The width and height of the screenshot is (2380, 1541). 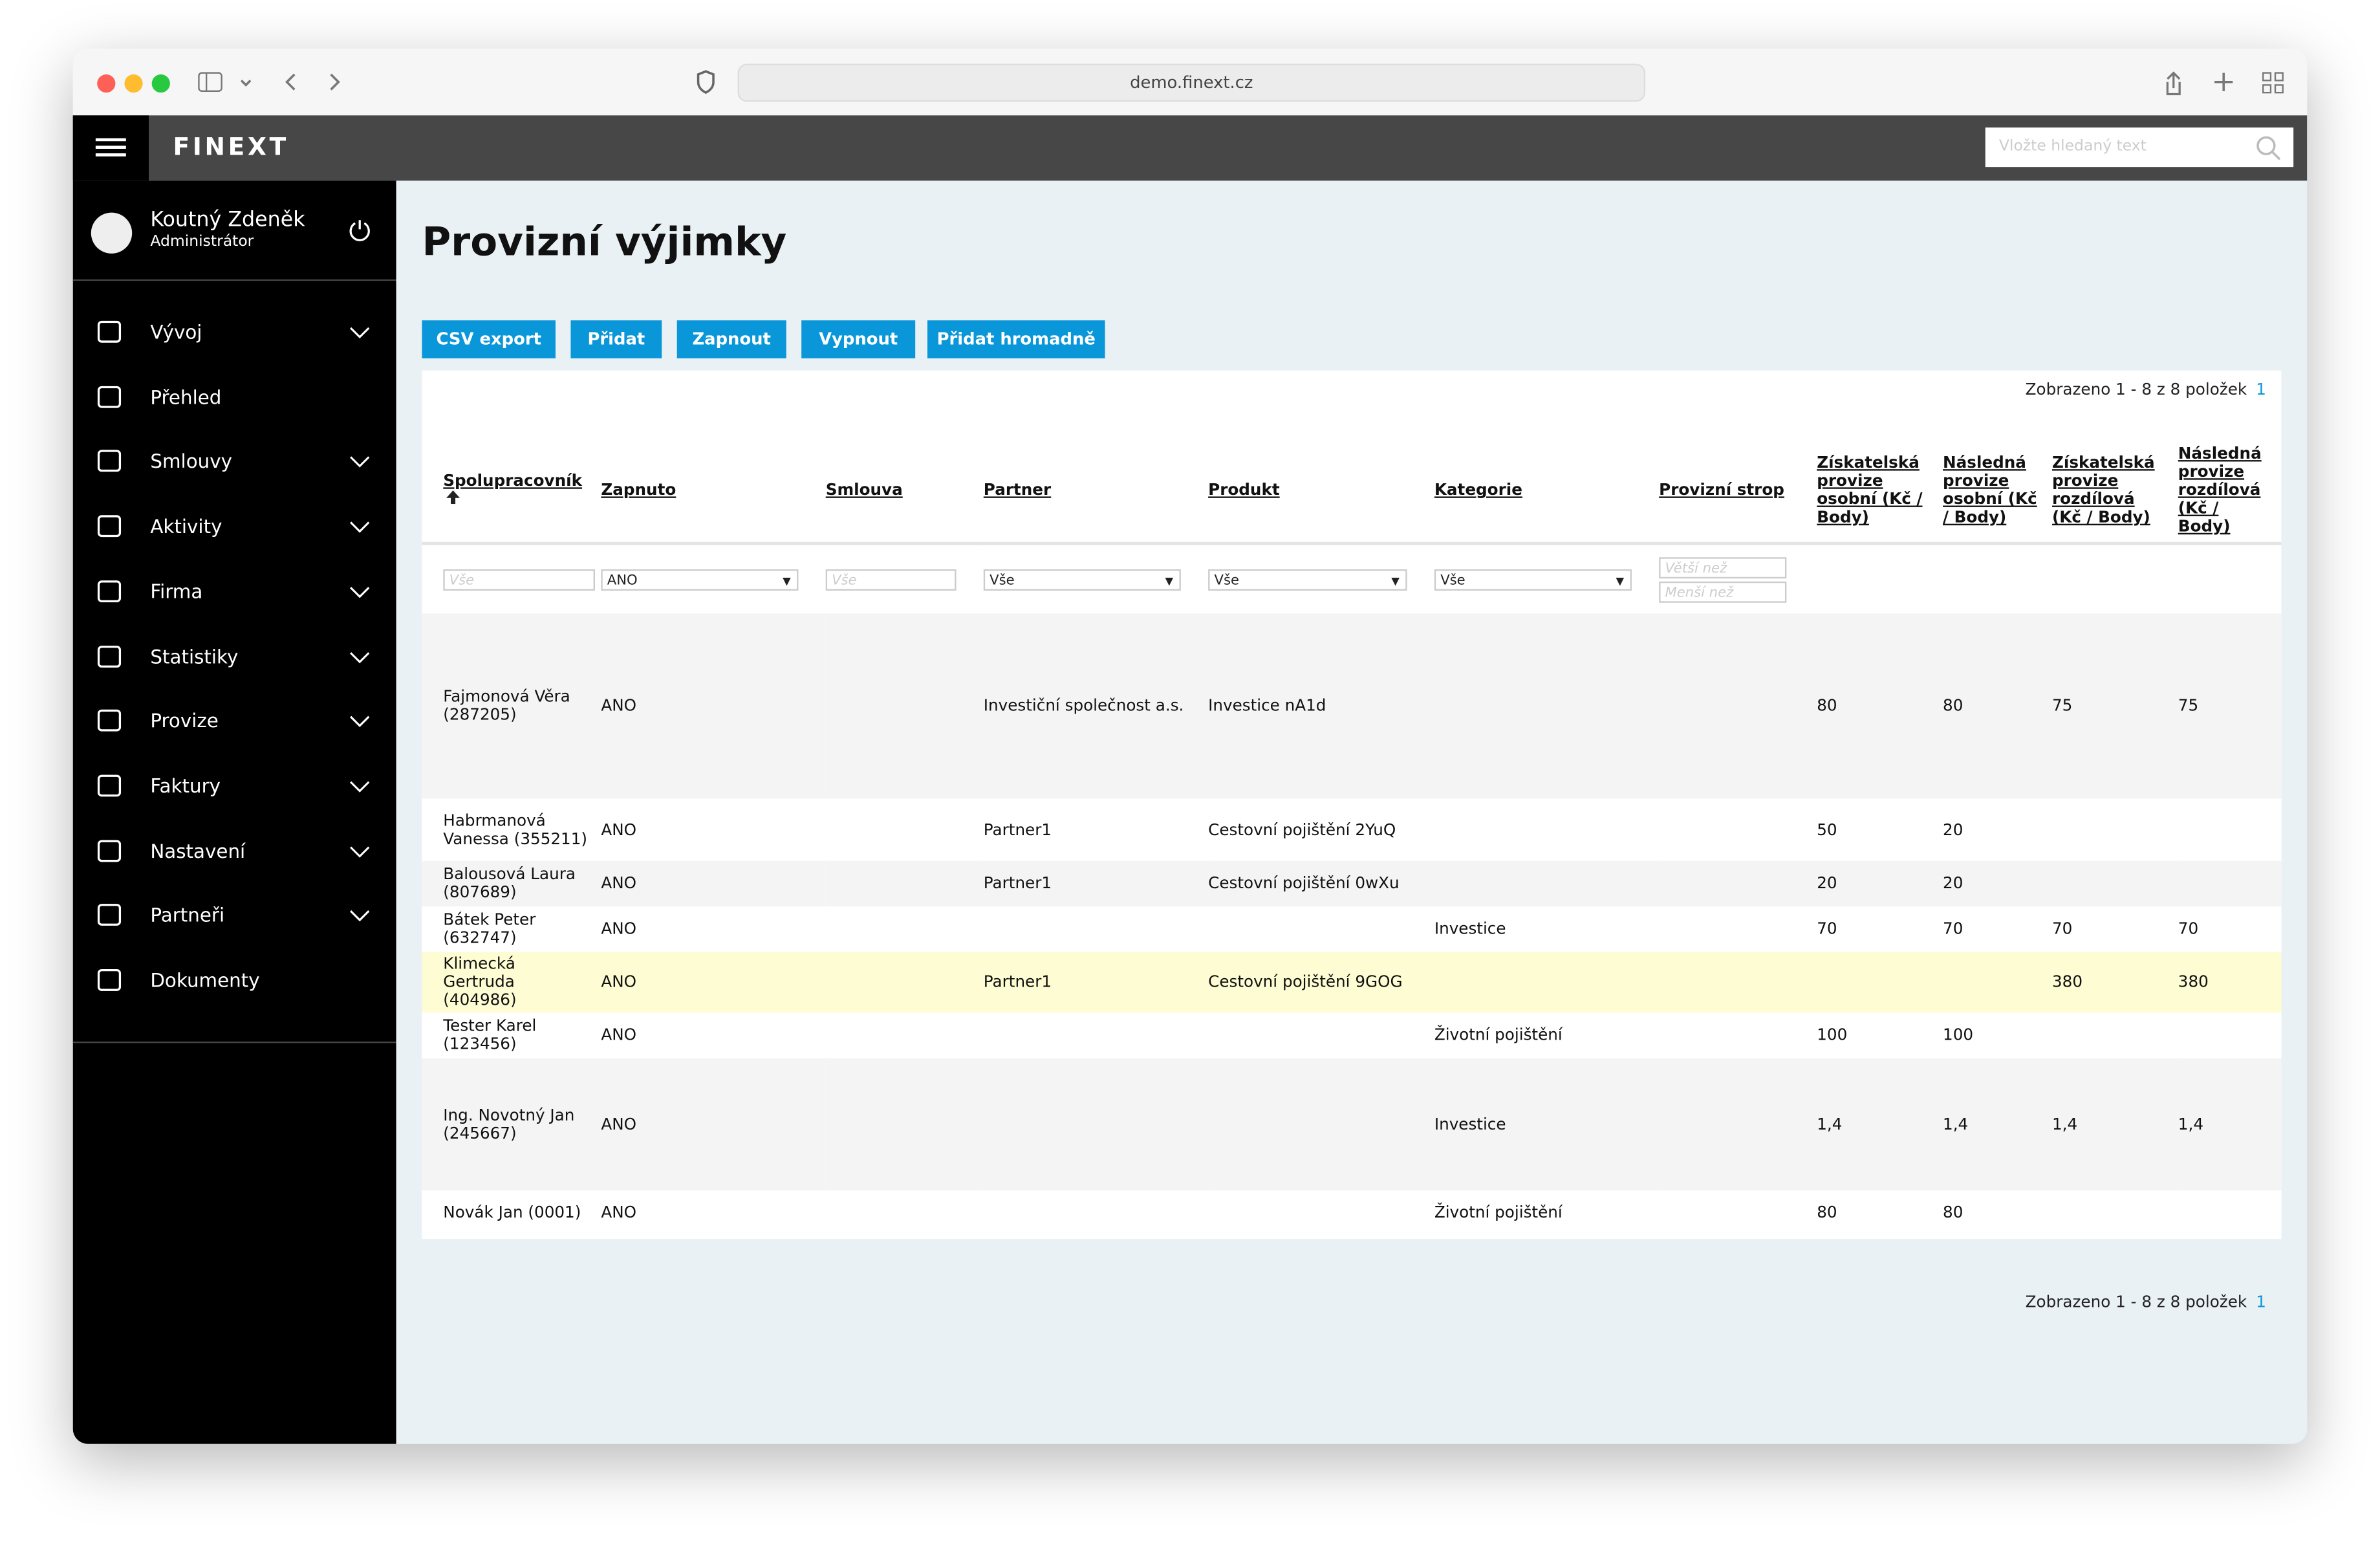 I want to click on logout-icon, so click(x=360, y=229).